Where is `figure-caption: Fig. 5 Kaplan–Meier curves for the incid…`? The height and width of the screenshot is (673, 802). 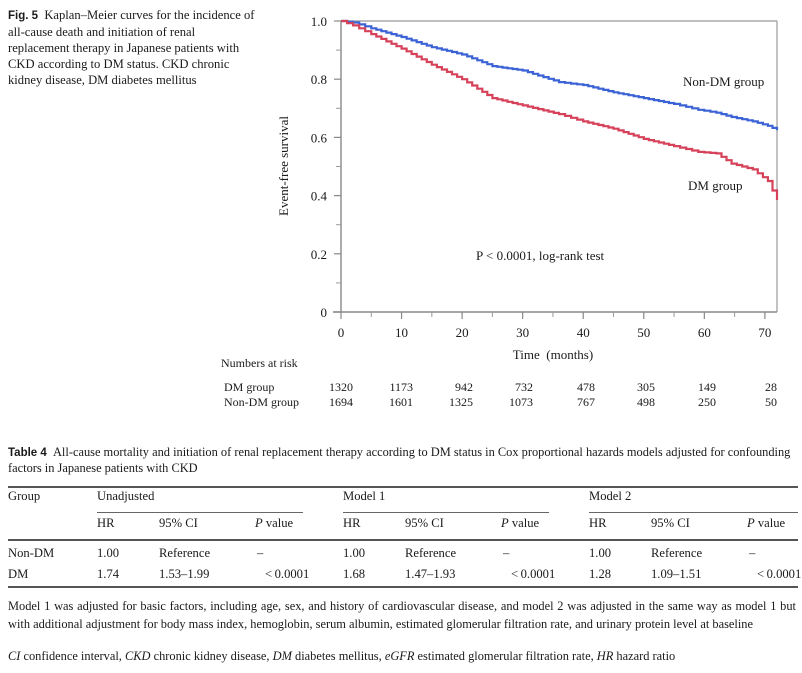
figure-caption: Fig. 5 Kaplan–Meier curves for the incid… is located at coordinates (133, 47).